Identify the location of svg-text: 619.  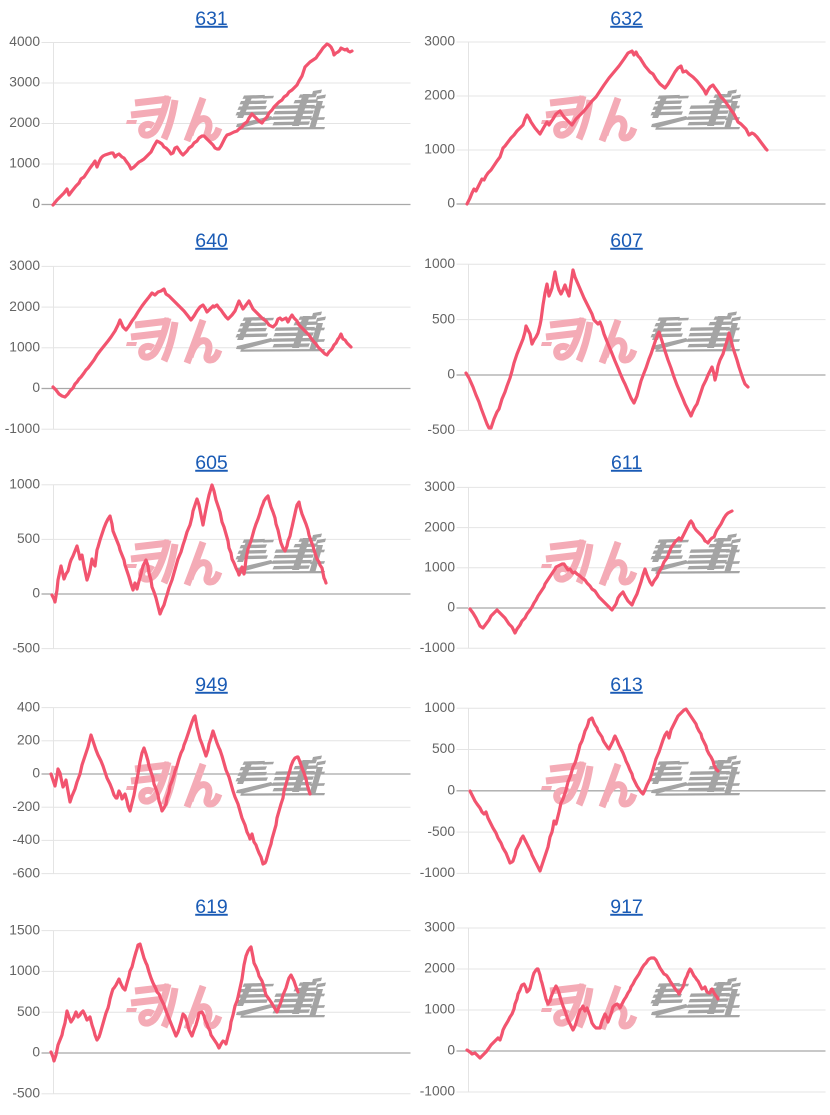
(211, 907).